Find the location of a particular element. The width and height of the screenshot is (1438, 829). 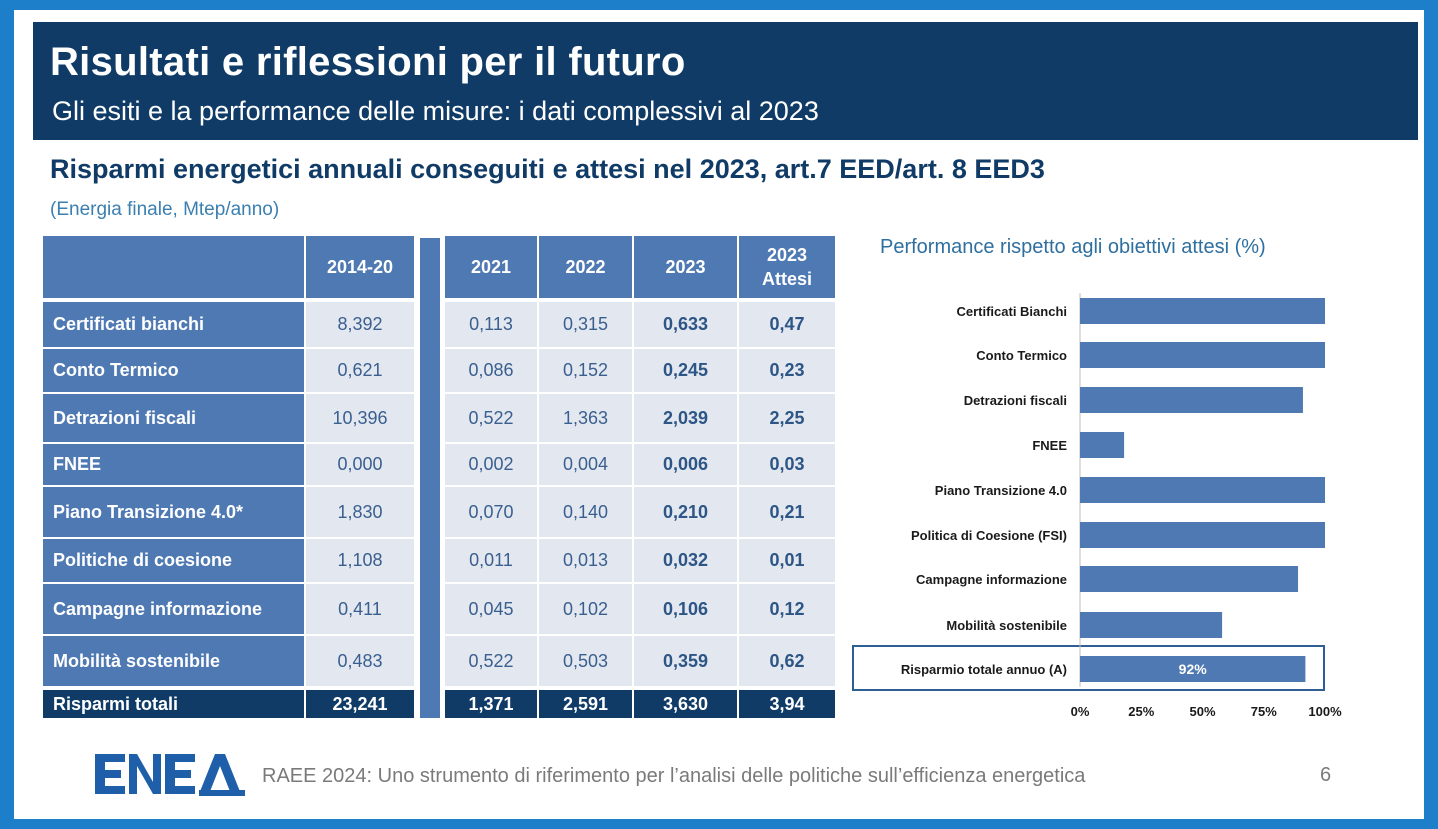

table-cell: 0,004 is located at coordinates (585, 464).